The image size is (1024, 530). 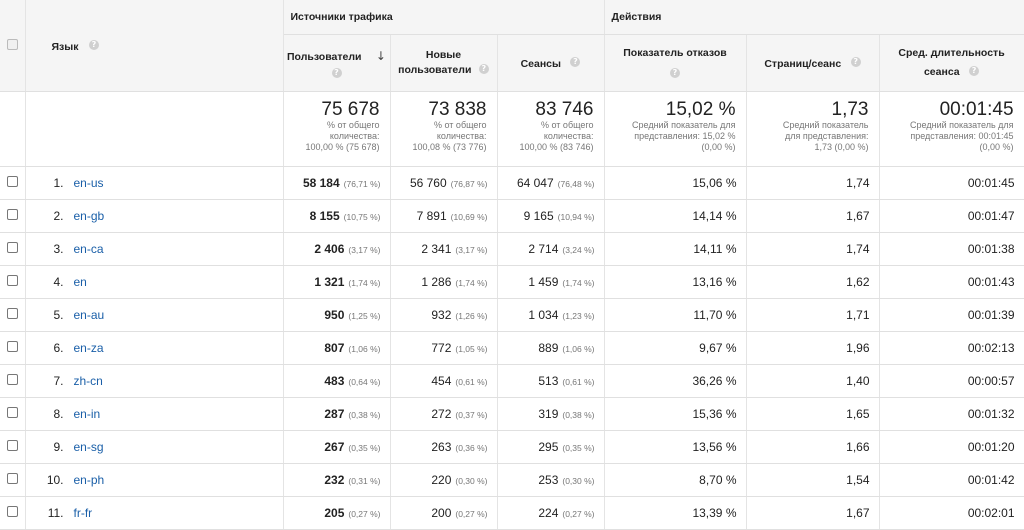 I want to click on language-link: en-za, so click(x=88, y=348).